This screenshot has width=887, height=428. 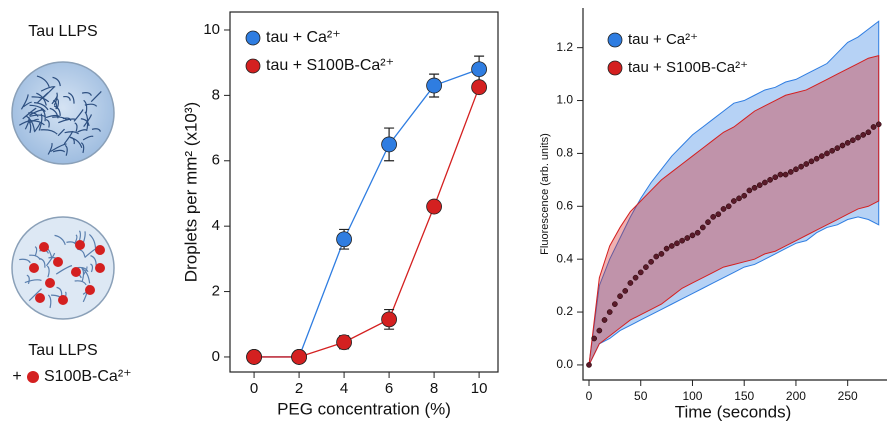 I want to click on illustration: Tau LLPS Tau LLPS + S100B-Ca²⁺, so click(x=71, y=204).